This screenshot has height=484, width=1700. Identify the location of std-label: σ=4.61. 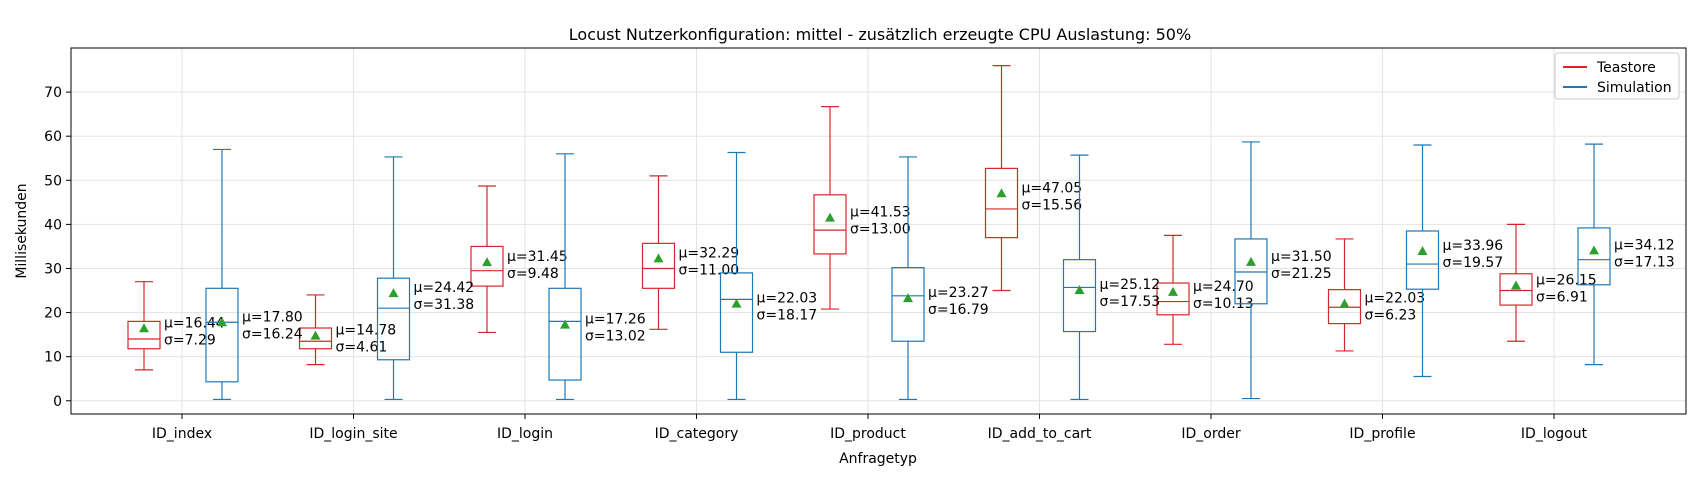
(362, 348).